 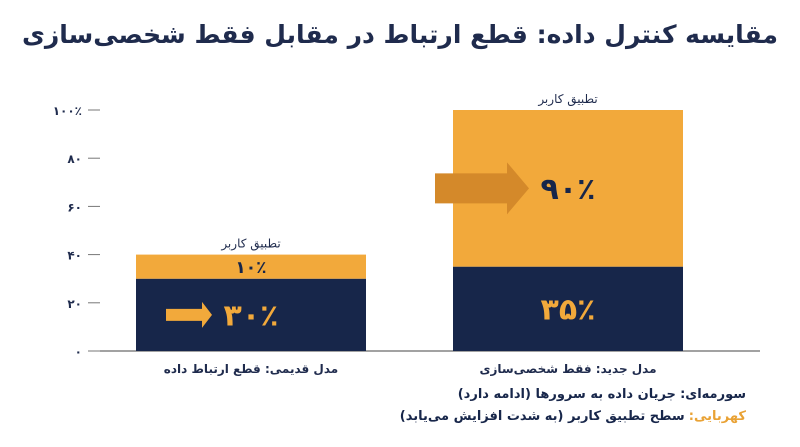 I want to click on legend-navy-key: سورمه‌ای:, so click(x=713, y=394).